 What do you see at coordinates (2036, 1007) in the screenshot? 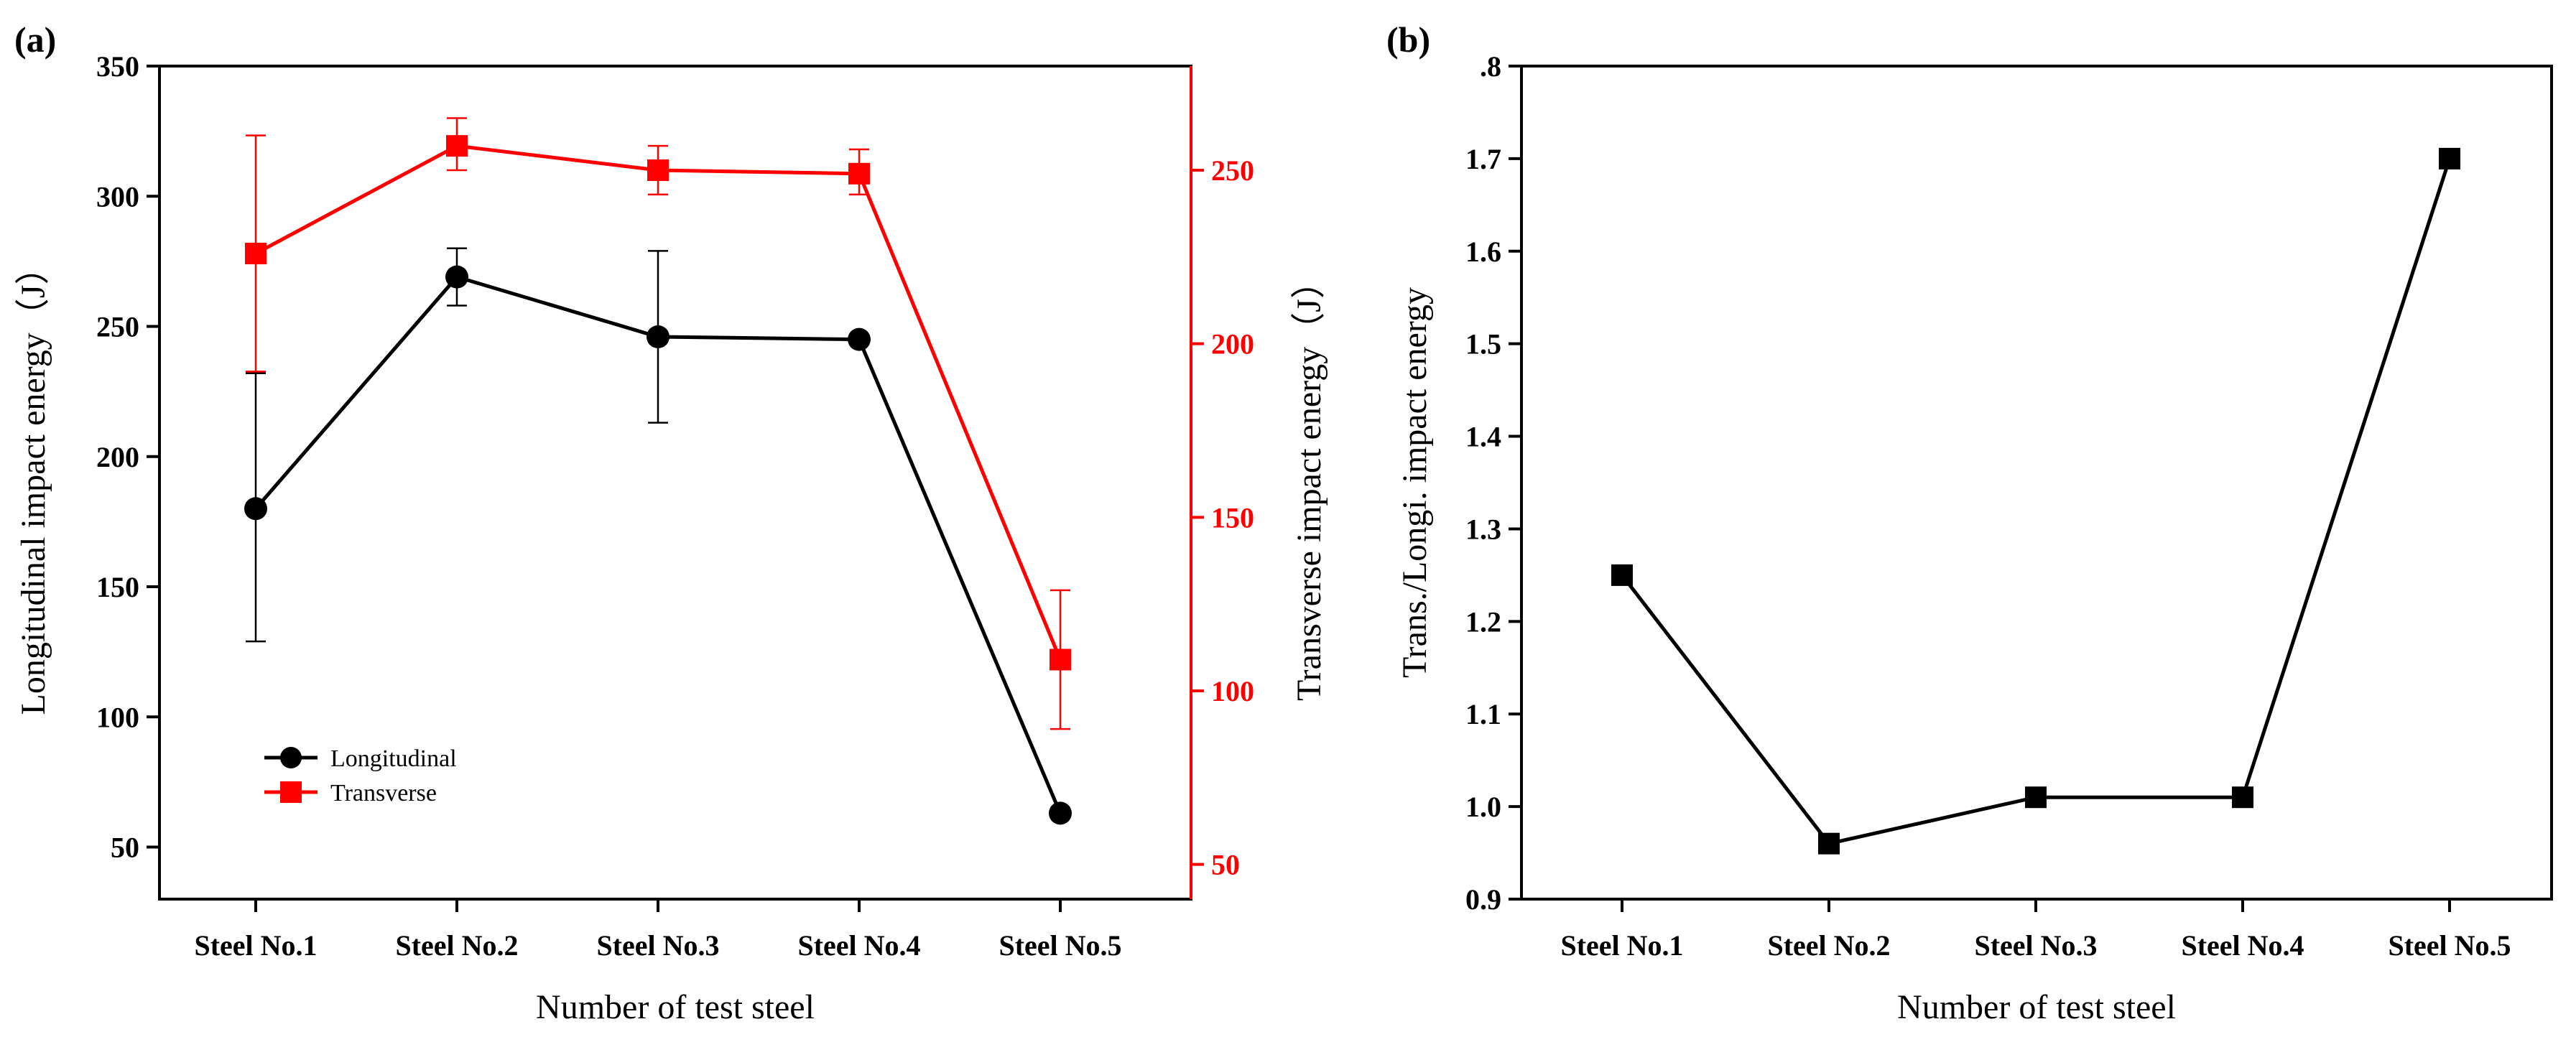
I see `panel-b-x-axis-title: Number of test steel` at bounding box center [2036, 1007].